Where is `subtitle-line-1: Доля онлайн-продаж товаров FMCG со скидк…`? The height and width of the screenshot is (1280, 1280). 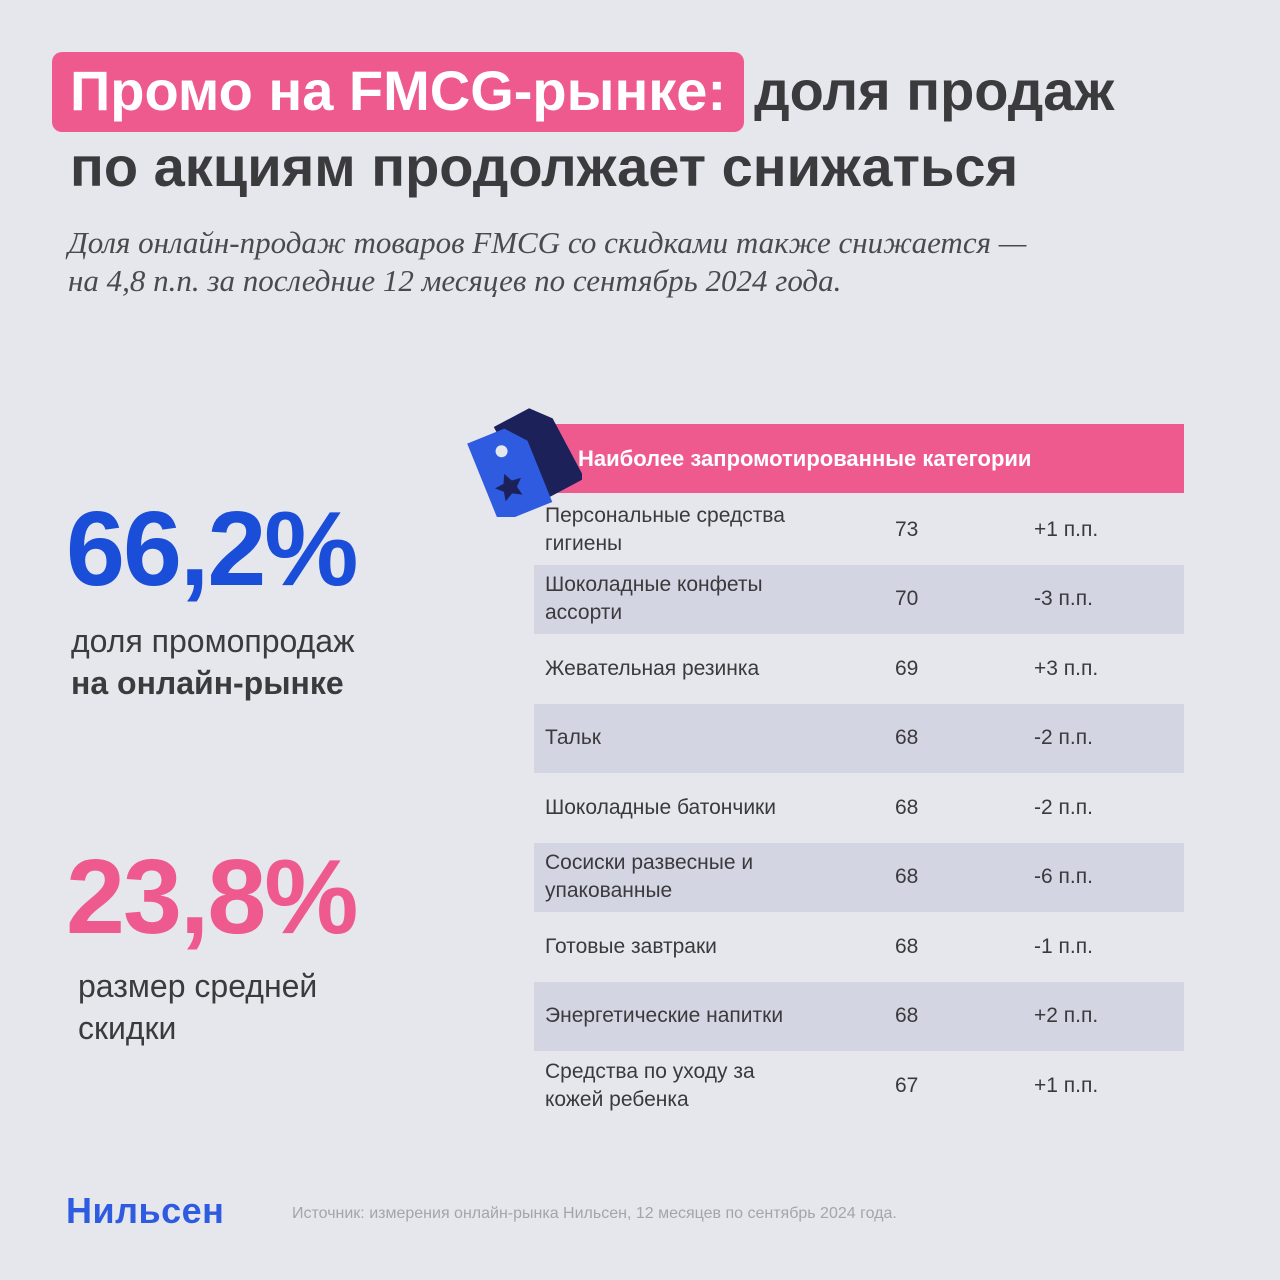
subtitle-line-1: Доля онлайн-продаж товаров FMCG со скидк… is located at coordinates (547, 242).